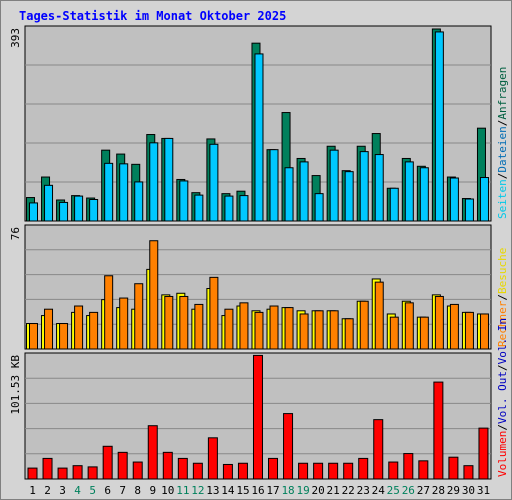  What do you see at coordinates (107, 490) in the screenshot?
I see `x-tick-label: 6` at bounding box center [107, 490].